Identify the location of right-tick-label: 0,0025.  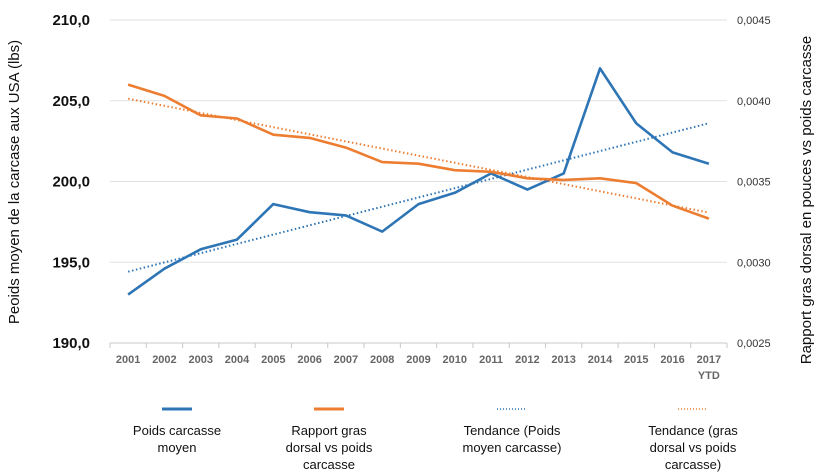
(754, 344).